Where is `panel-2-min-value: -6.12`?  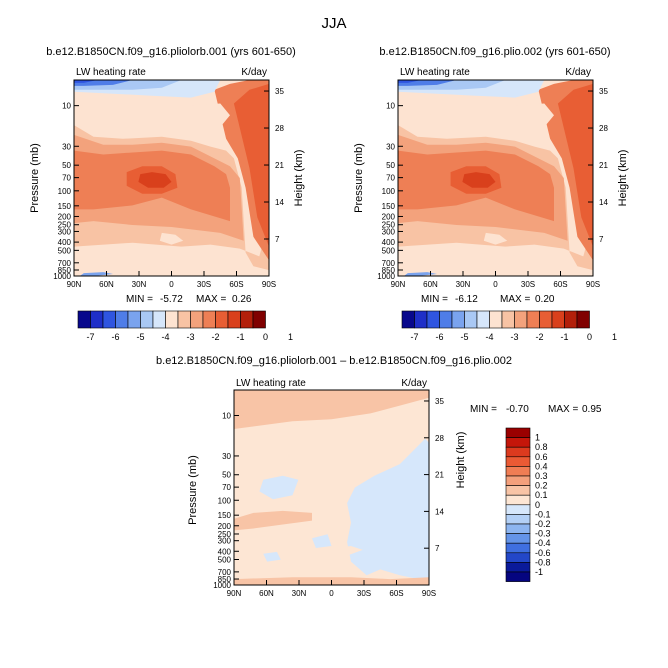 panel-2-min-value: -6.12 is located at coordinates (466, 299).